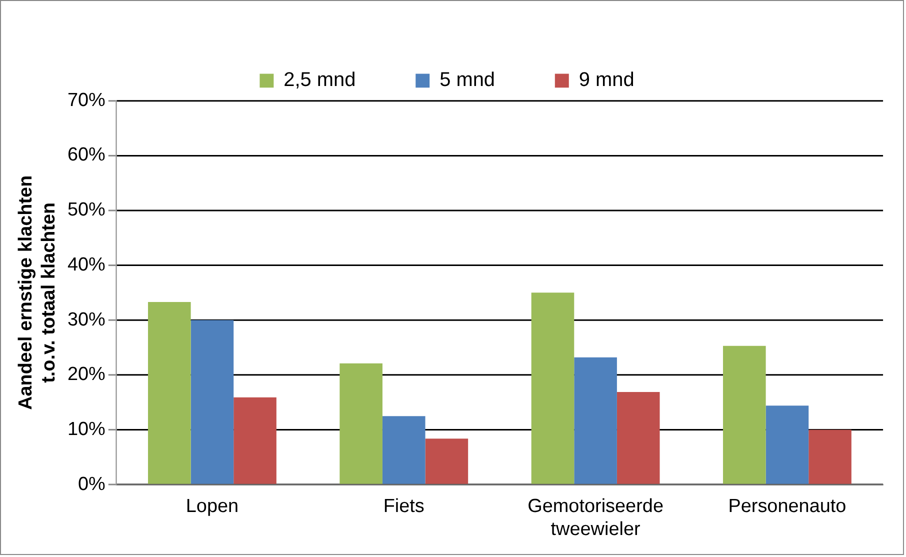 The image size is (906, 557). I want to click on y-tick-label: 0%, so click(92, 484).